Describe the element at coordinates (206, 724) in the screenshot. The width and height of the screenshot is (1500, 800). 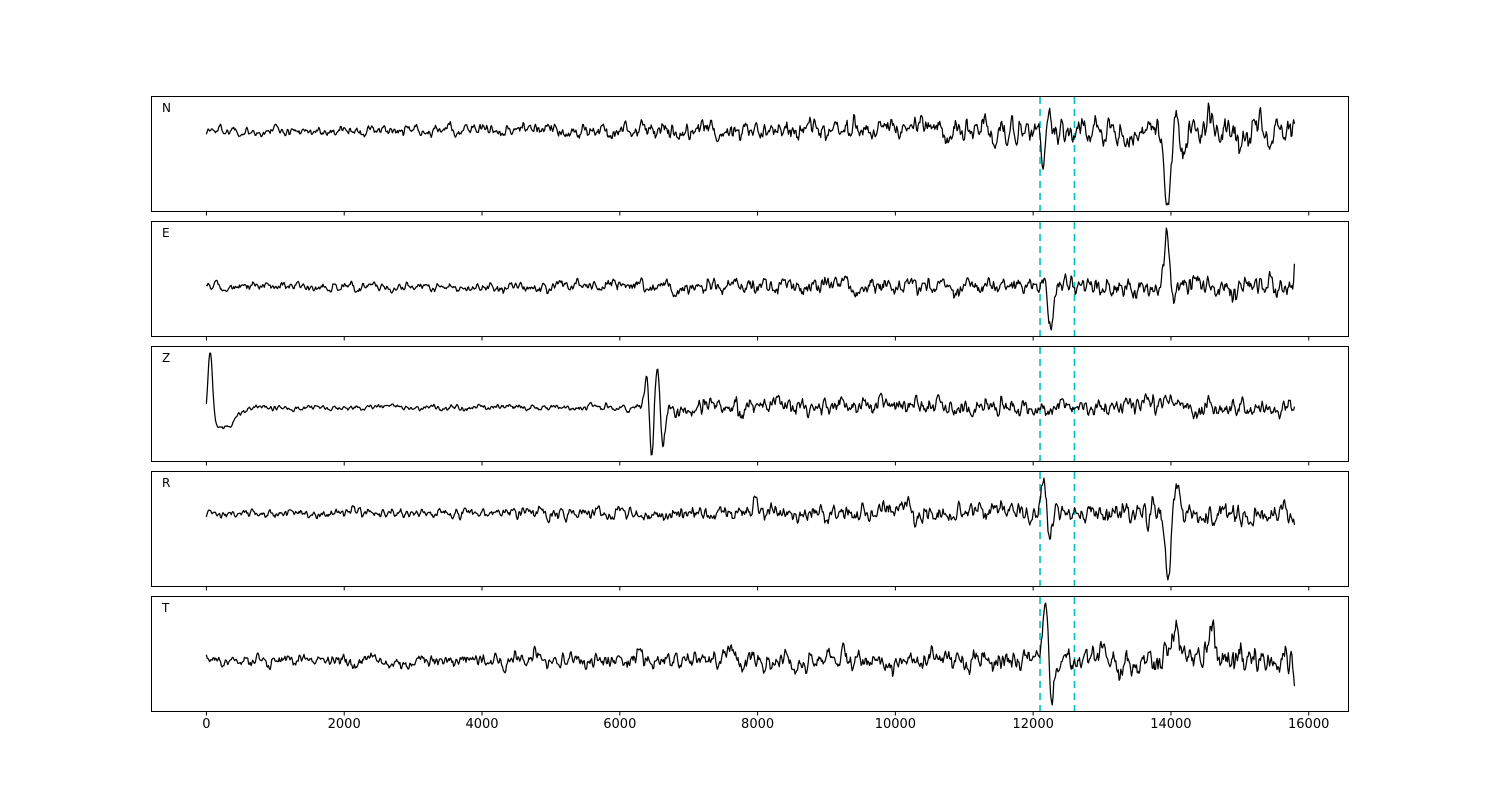
I see `x-tick-label: 0` at that location.